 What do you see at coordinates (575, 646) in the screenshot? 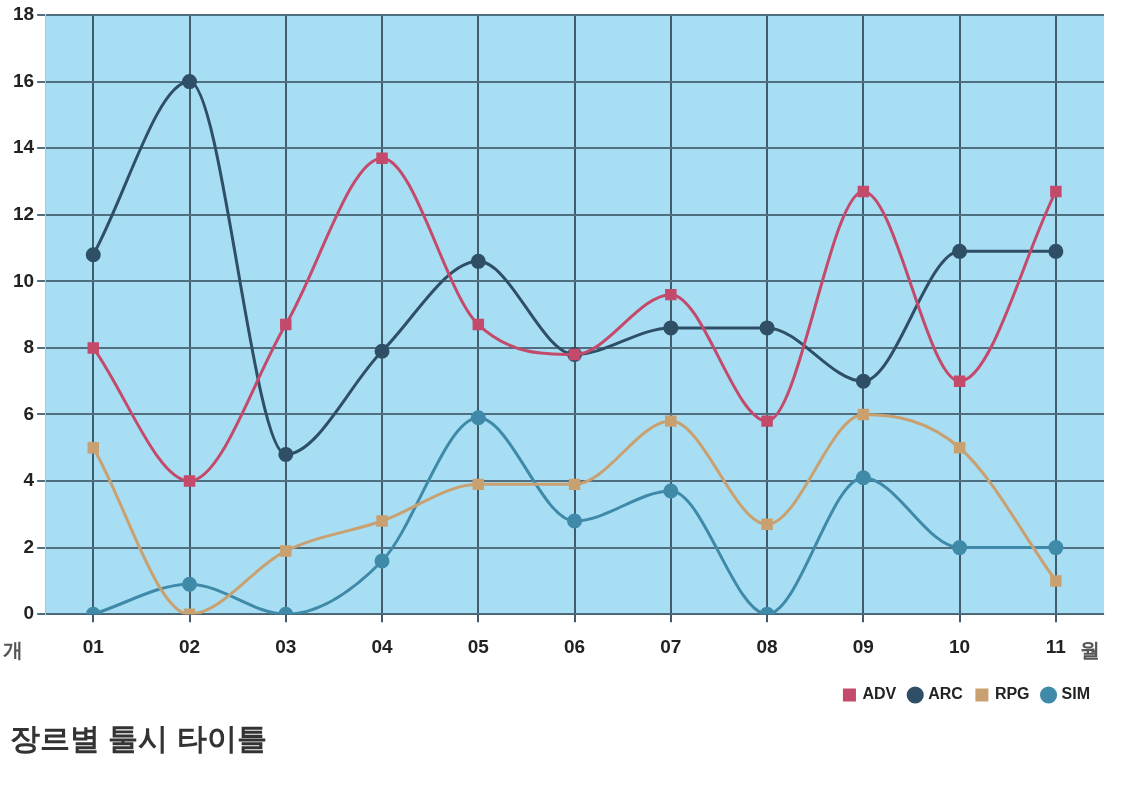
I see `x-tick-label: 06` at bounding box center [575, 646].